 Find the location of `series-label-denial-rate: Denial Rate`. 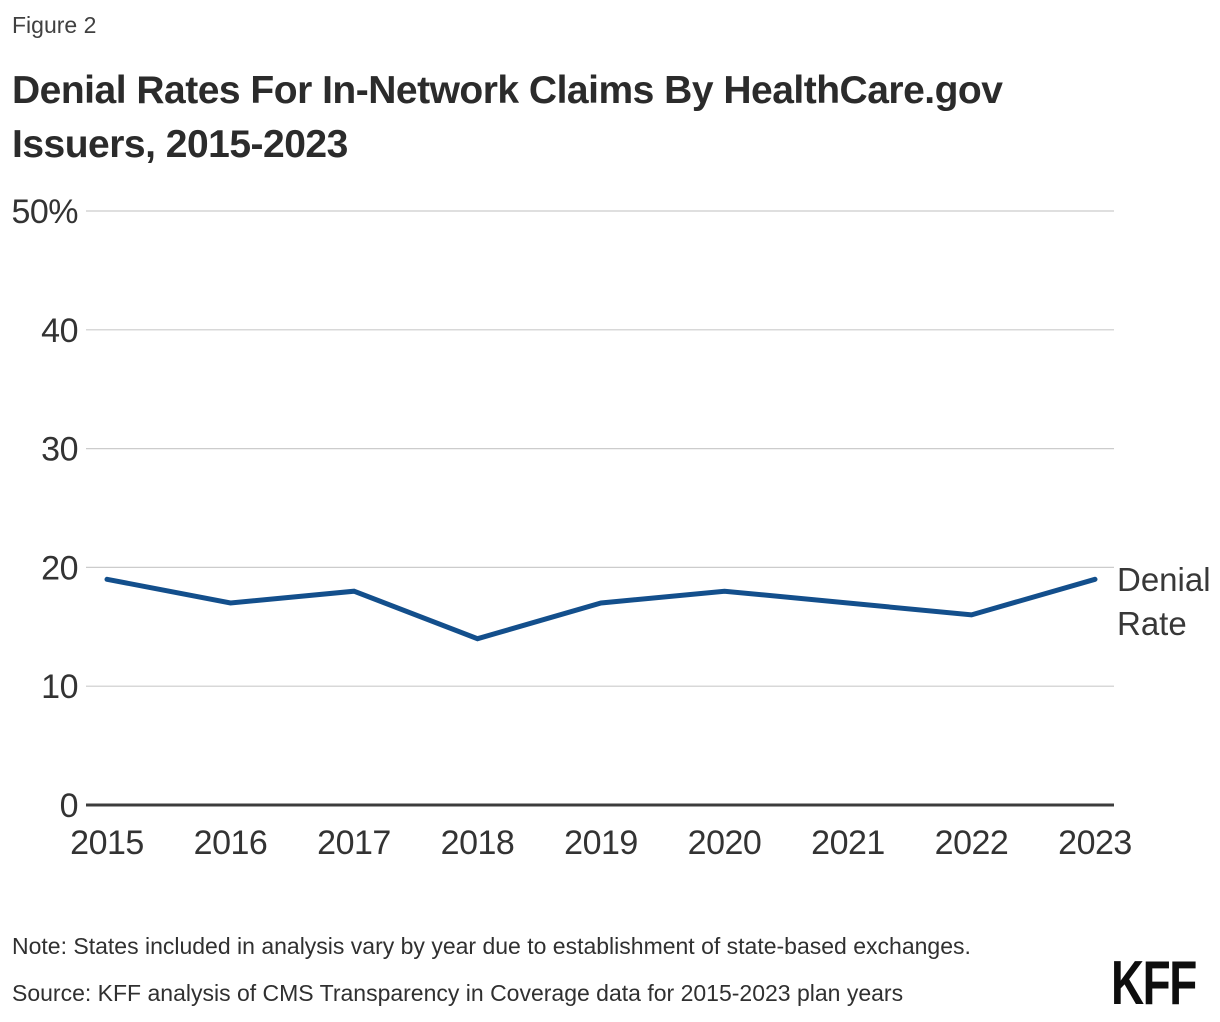

series-label-denial-rate: Denial Rate is located at coordinates (1164, 601).